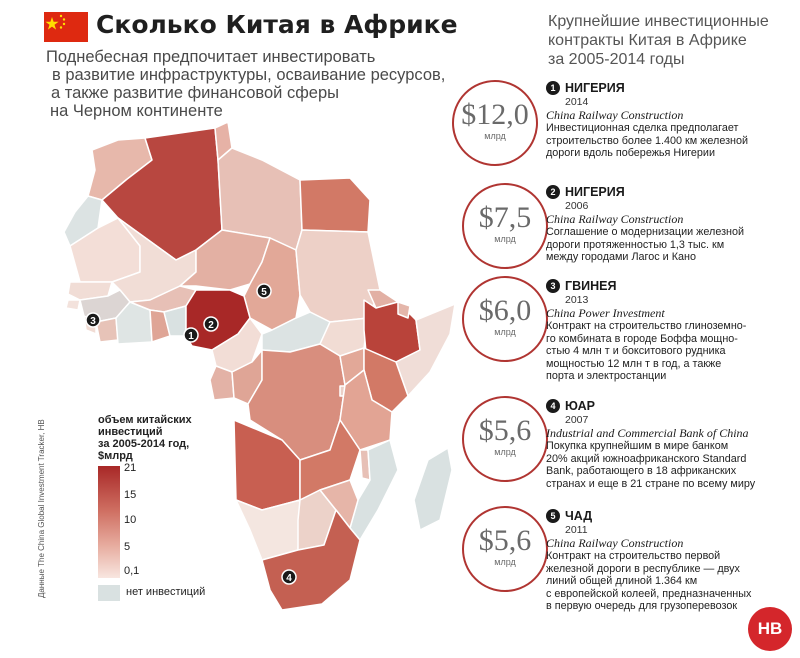 The image size is (800, 658). Describe the element at coordinates (277, 24) in the screenshot. I see `page-title: Сколько Китая в Африке` at that location.